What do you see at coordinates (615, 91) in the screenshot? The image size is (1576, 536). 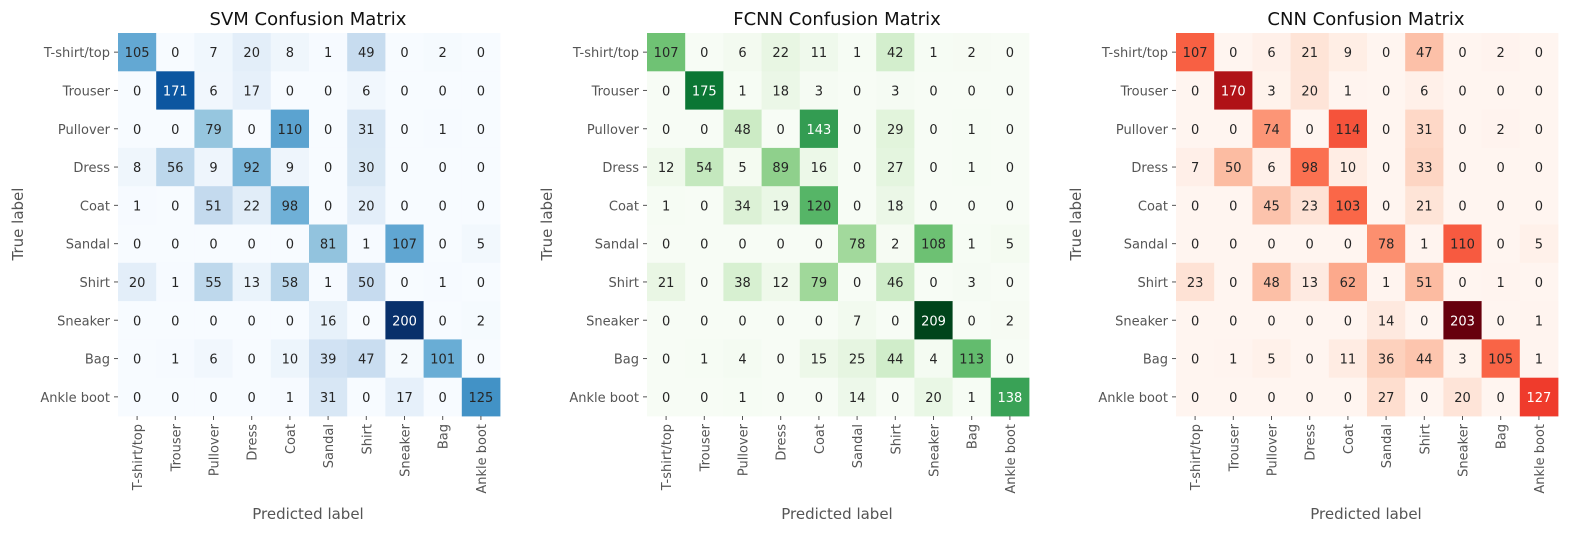 I see `y-tick-label: Trouser` at bounding box center [615, 91].